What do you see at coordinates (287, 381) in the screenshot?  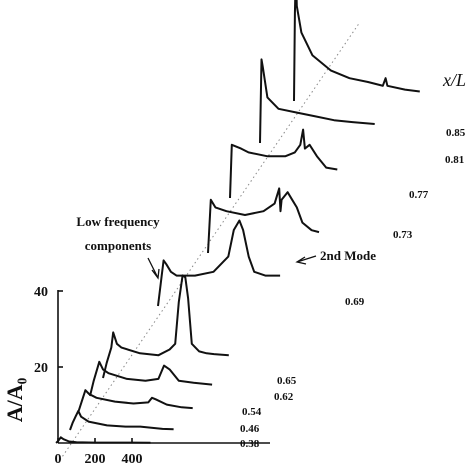 I see `series-label-0-65: 0.65` at bounding box center [287, 381].